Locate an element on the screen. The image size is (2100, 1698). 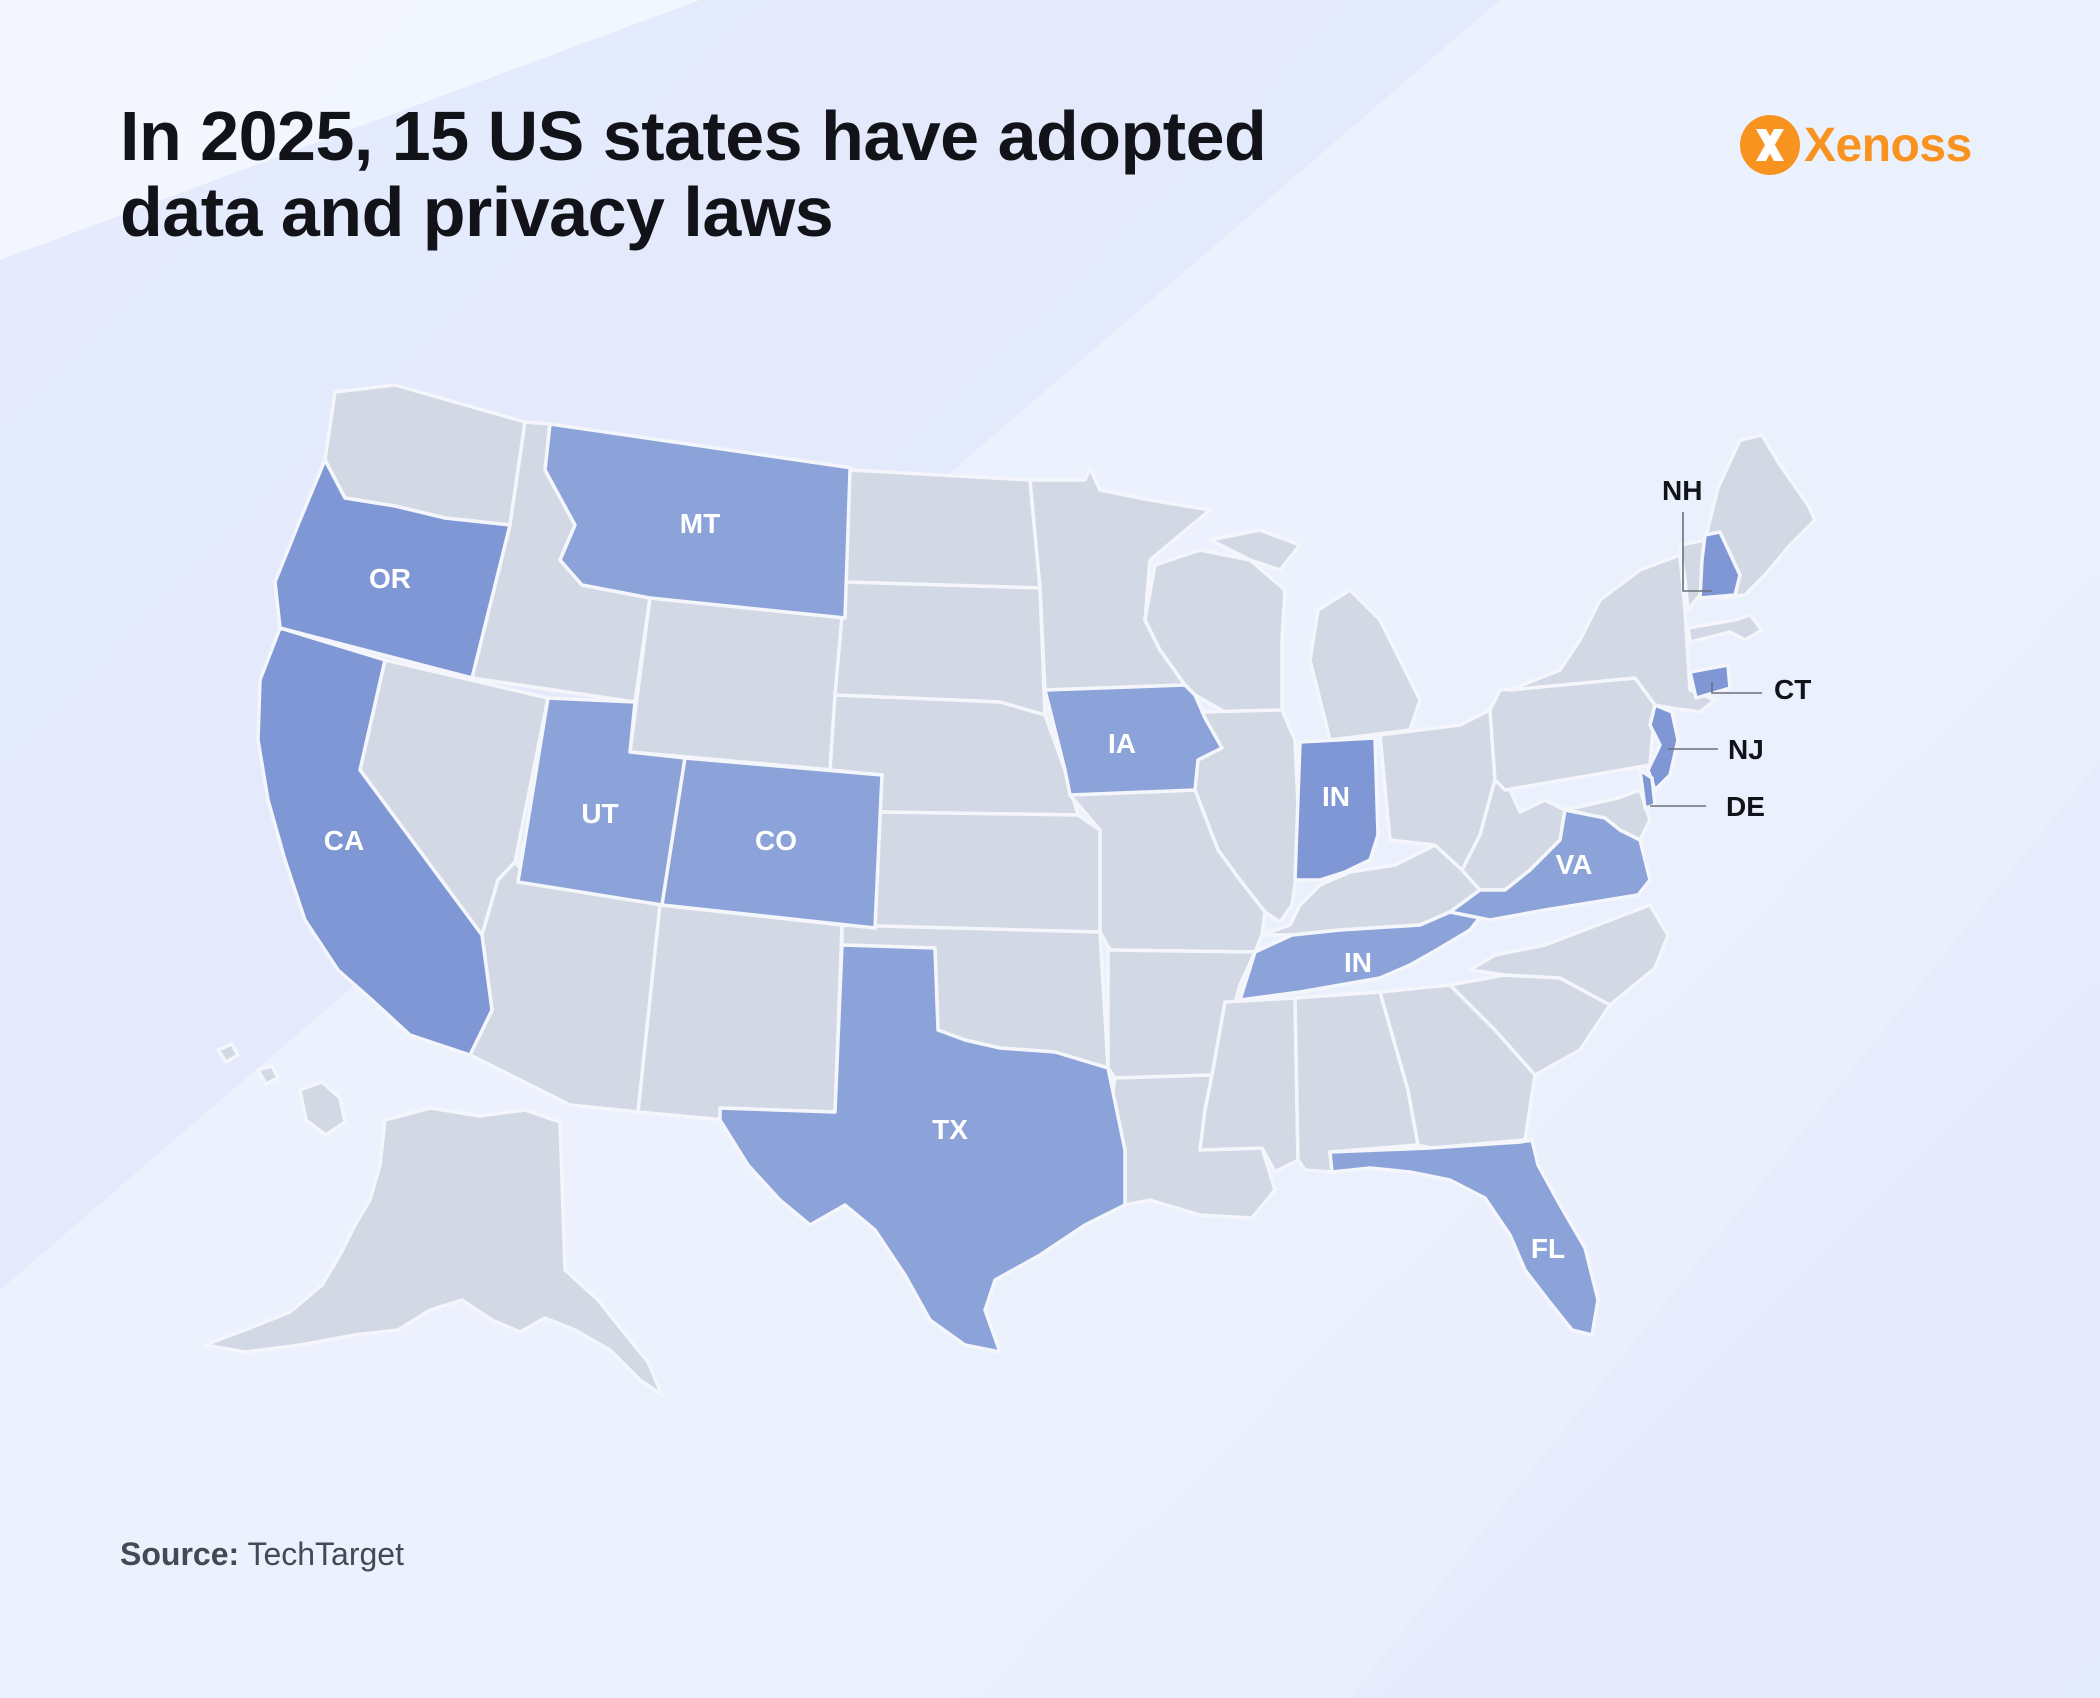
state-california is located at coordinates (375, 841).